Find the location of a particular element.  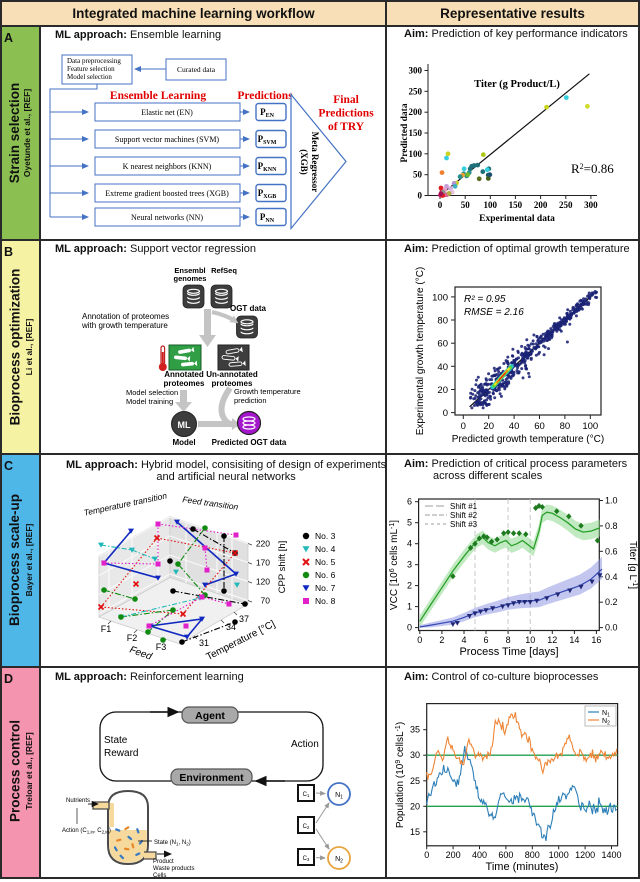

svg-text: VCC [106 cells mL-1] is located at coordinates (394, 565).